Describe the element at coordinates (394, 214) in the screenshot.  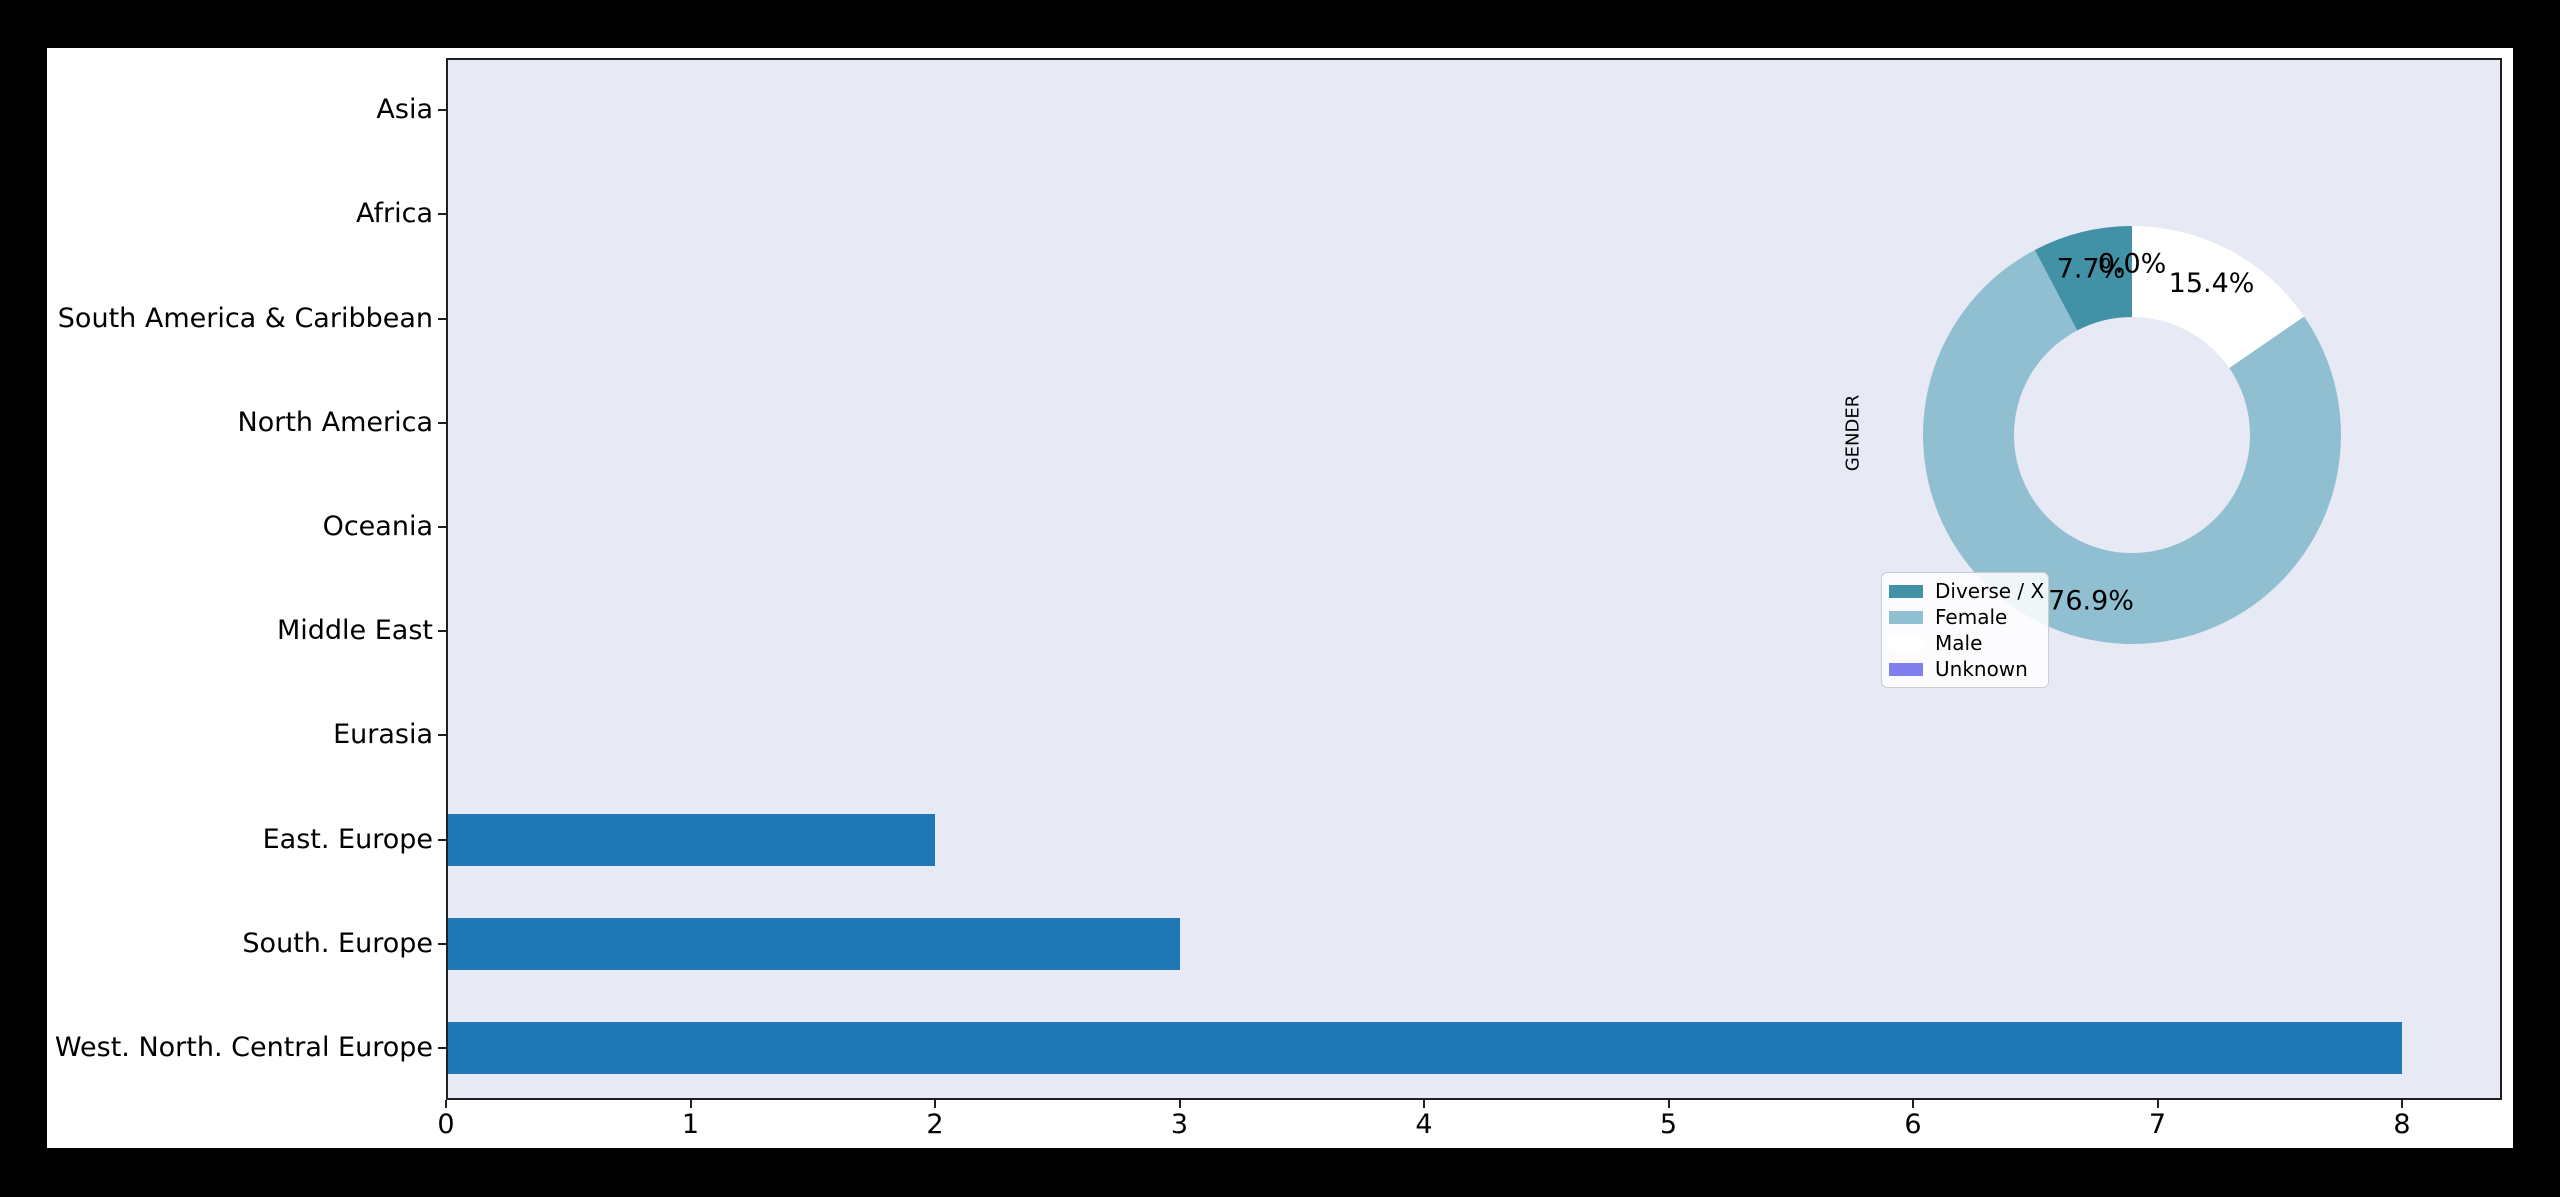
I see `ytick-label: Africa` at that location.